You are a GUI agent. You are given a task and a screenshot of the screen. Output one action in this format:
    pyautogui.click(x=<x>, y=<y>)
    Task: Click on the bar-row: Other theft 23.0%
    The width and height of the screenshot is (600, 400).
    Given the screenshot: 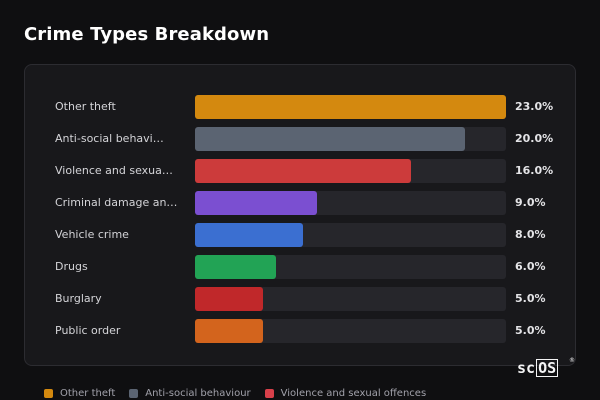 What is the action you would take?
    pyautogui.click(x=300, y=107)
    